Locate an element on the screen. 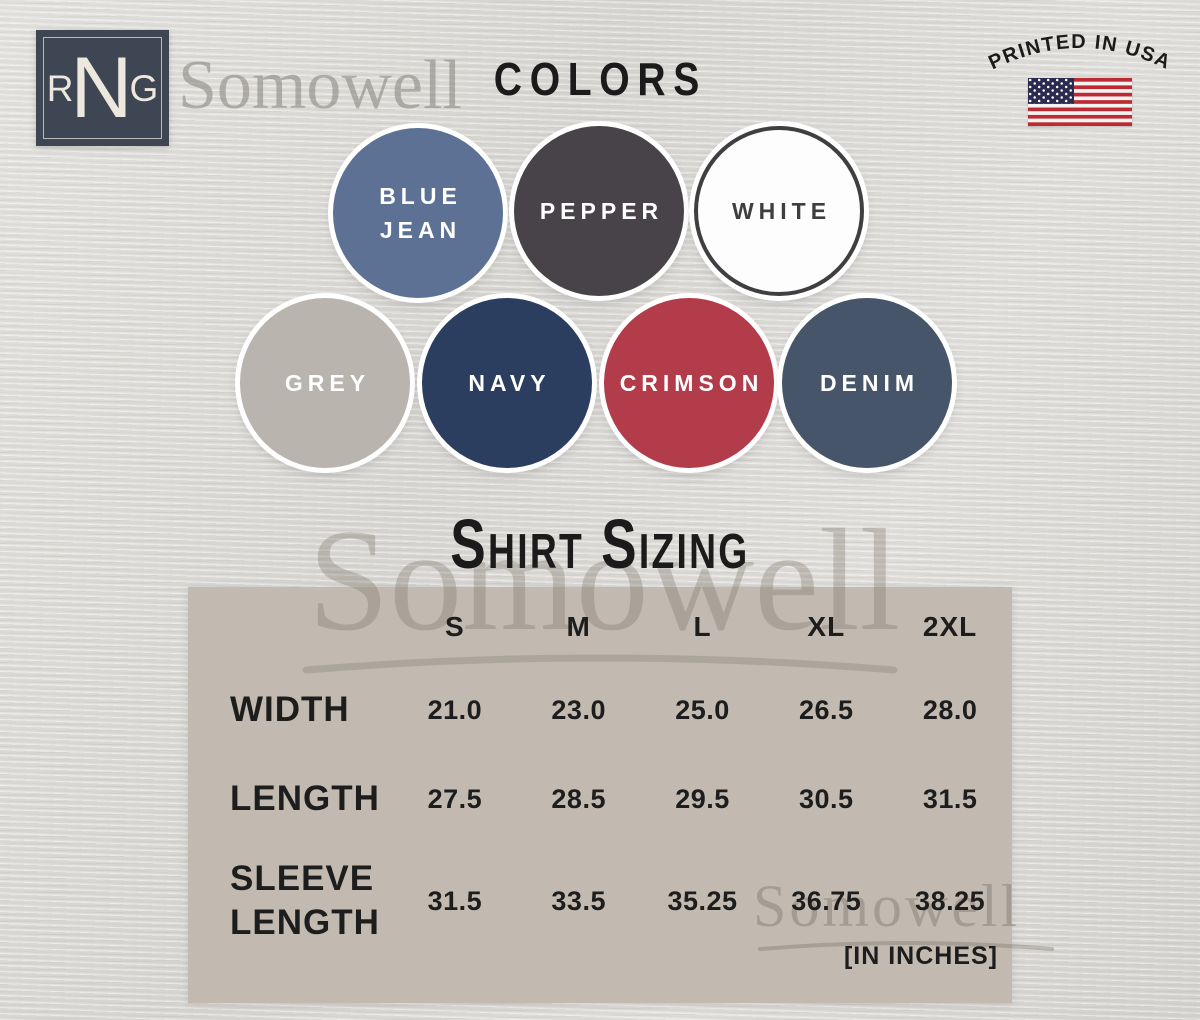 Image resolution: width=1200 pixels, height=1020 pixels. color-swatch-white: WHITE is located at coordinates (779, 211).